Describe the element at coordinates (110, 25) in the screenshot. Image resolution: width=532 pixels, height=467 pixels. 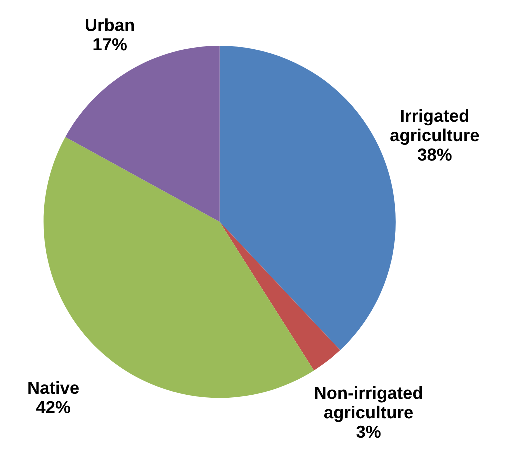
I see `slice-label: Urban` at that location.